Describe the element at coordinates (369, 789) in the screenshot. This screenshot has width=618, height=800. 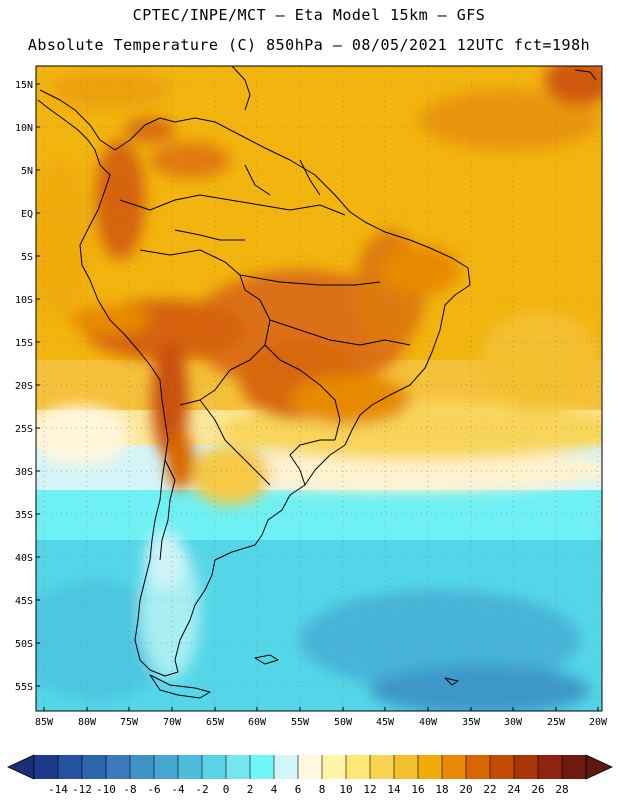
I see `colorbar-label: 12` at that location.